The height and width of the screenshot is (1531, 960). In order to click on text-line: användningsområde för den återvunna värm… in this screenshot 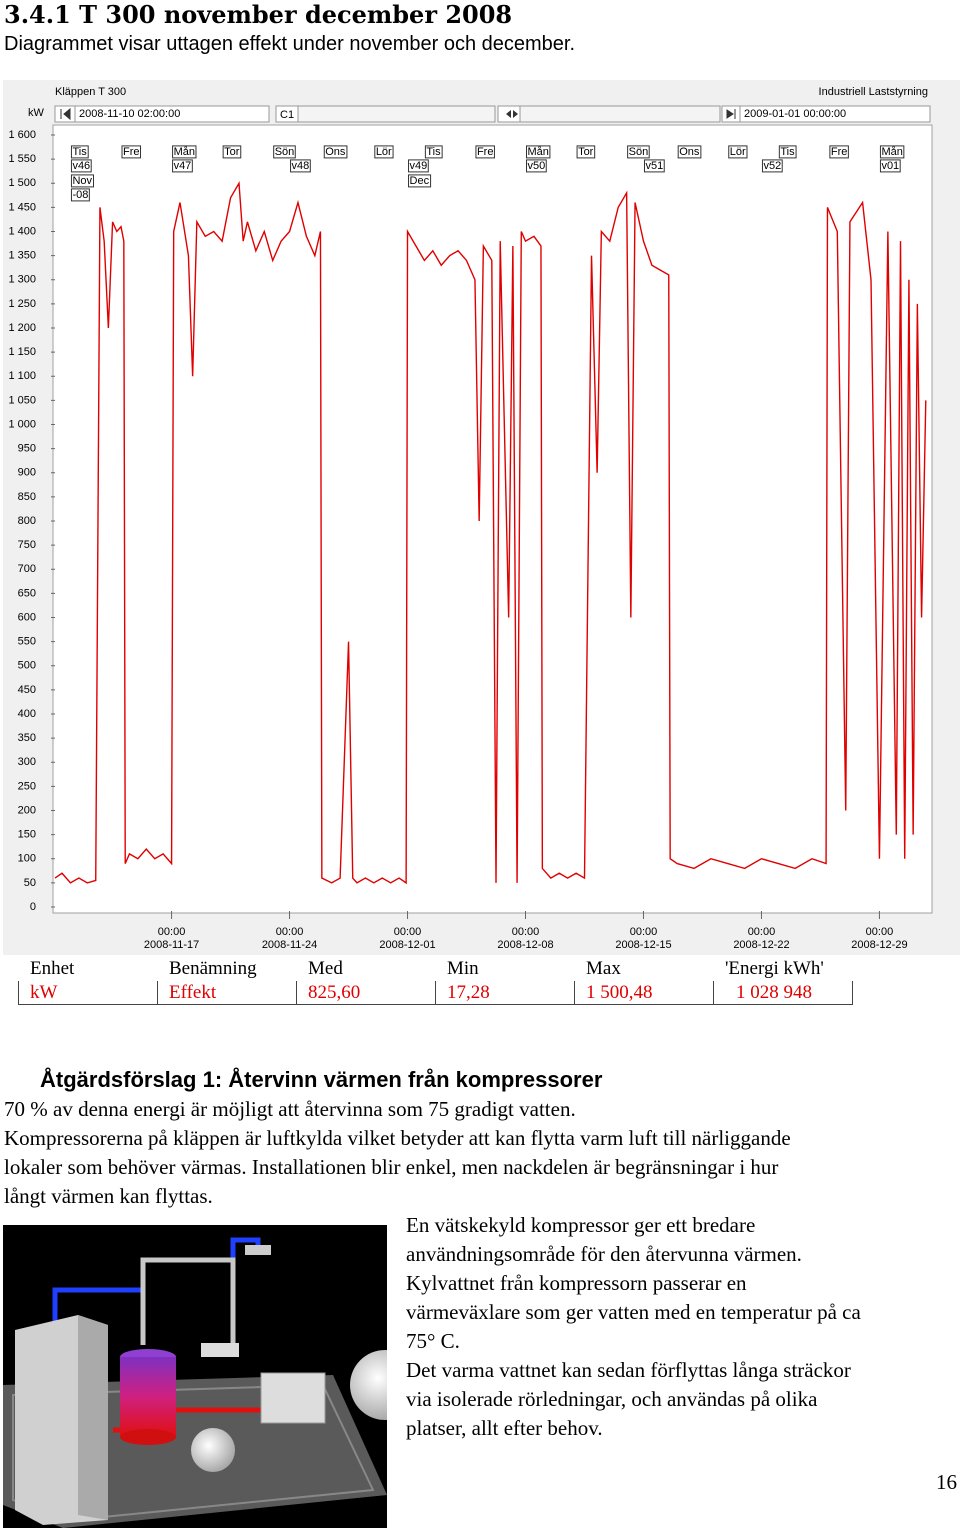, I will do `click(604, 1254)`.